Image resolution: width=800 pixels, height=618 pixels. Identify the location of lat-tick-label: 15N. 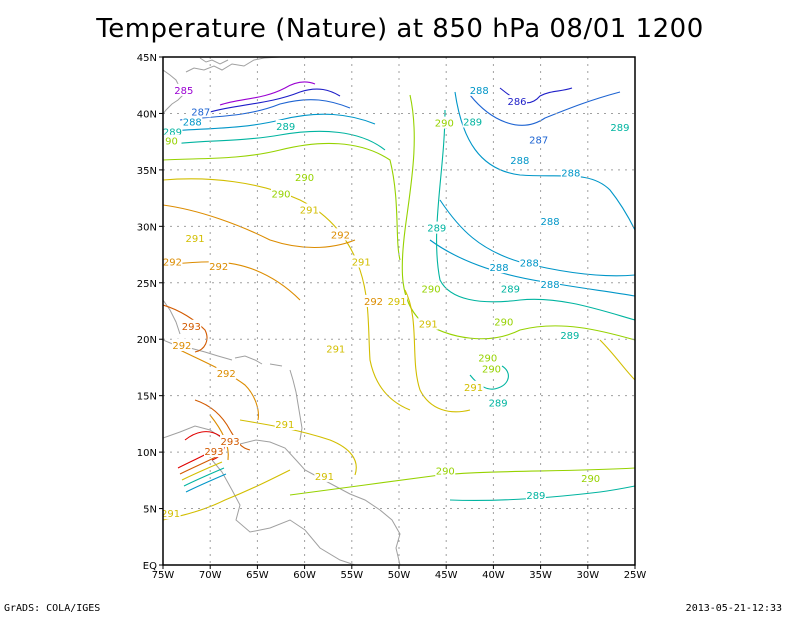
(147, 397).